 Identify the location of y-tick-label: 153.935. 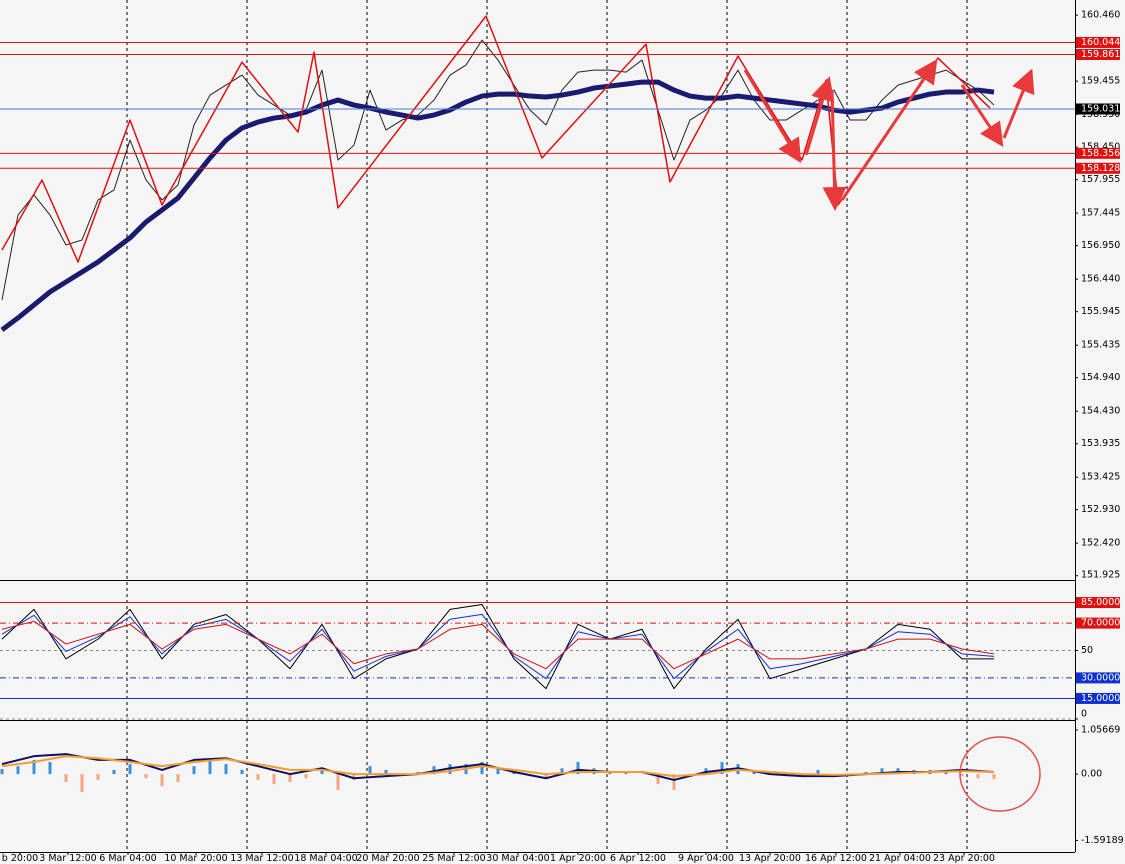
(1100, 443).